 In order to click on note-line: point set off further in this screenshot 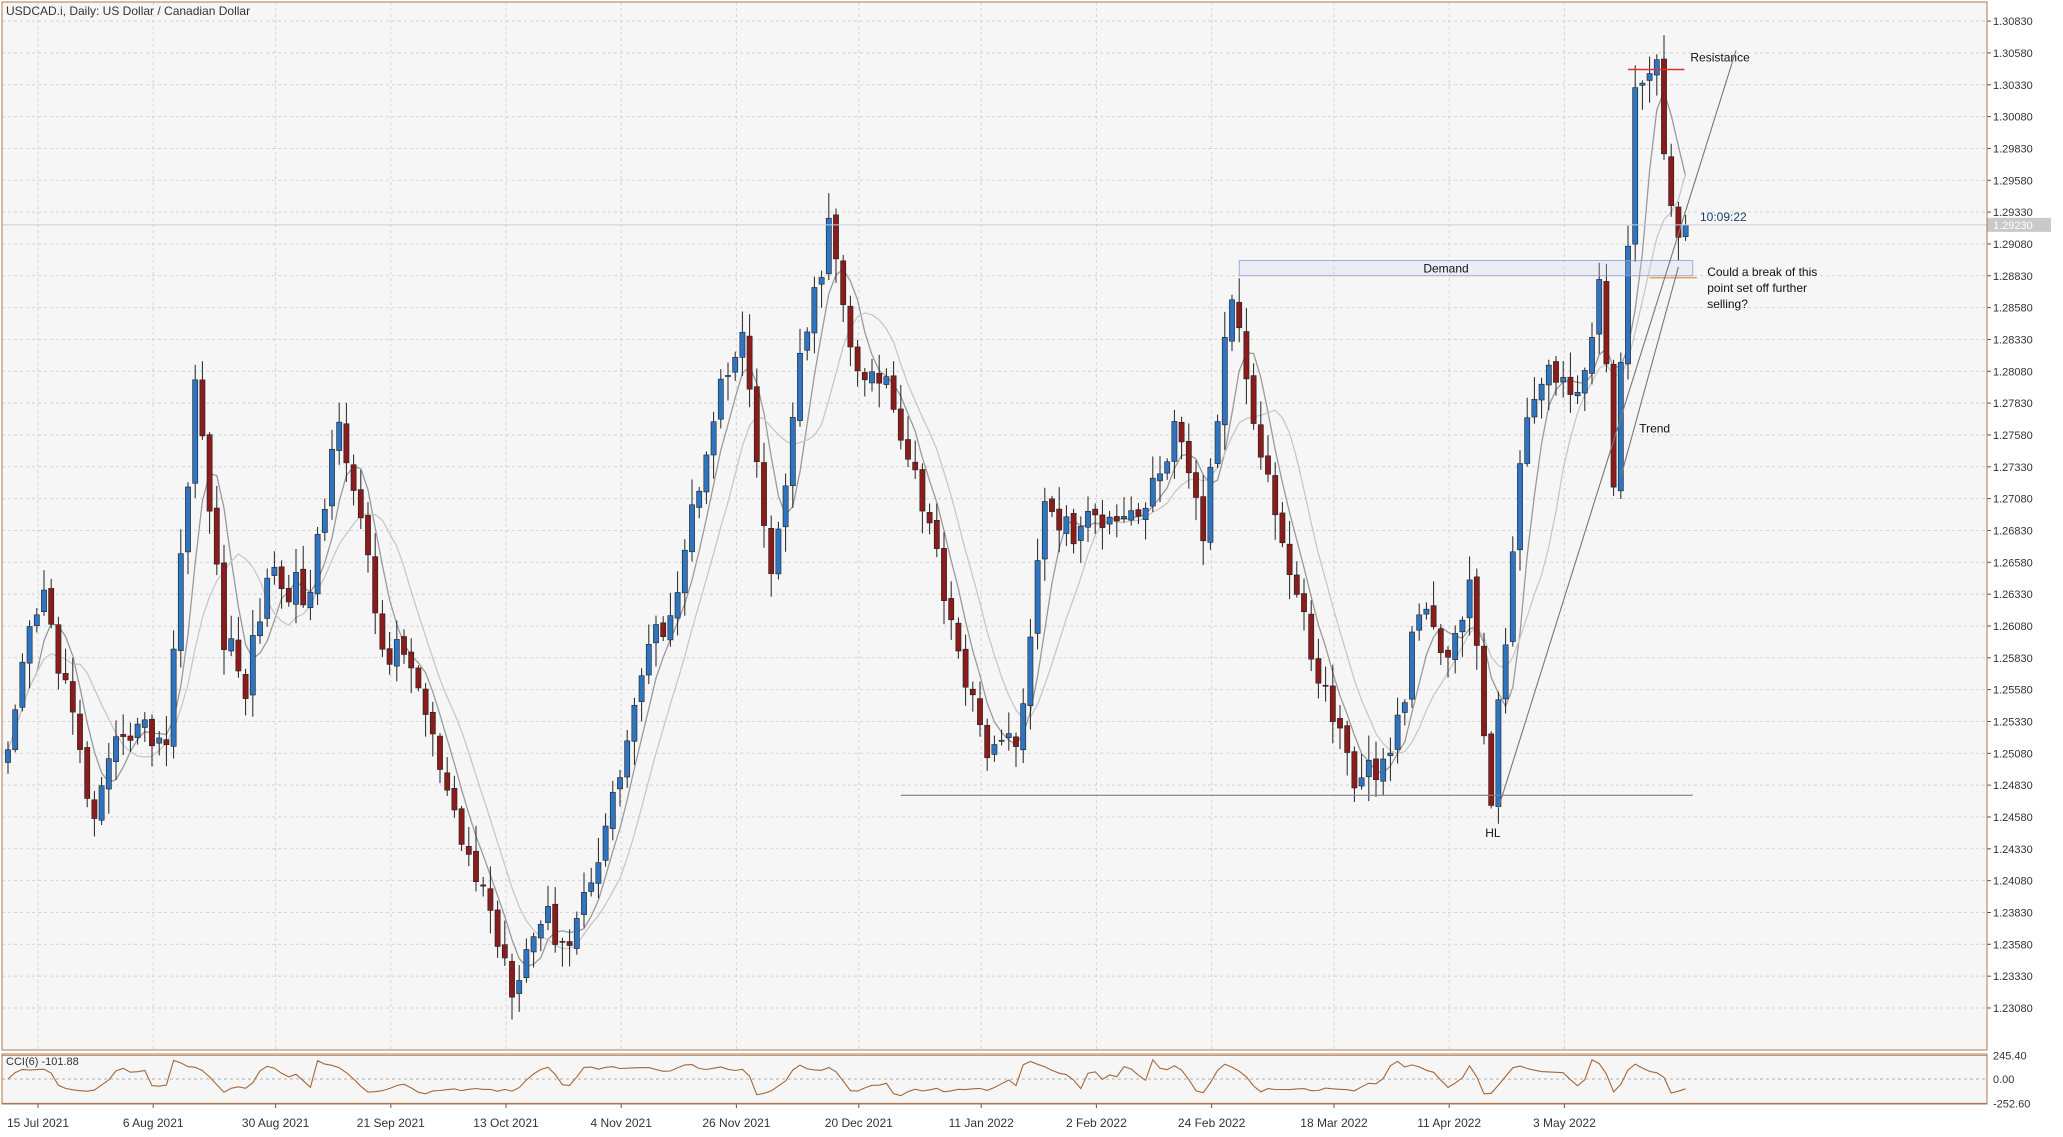, I will do `click(1757, 288)`.